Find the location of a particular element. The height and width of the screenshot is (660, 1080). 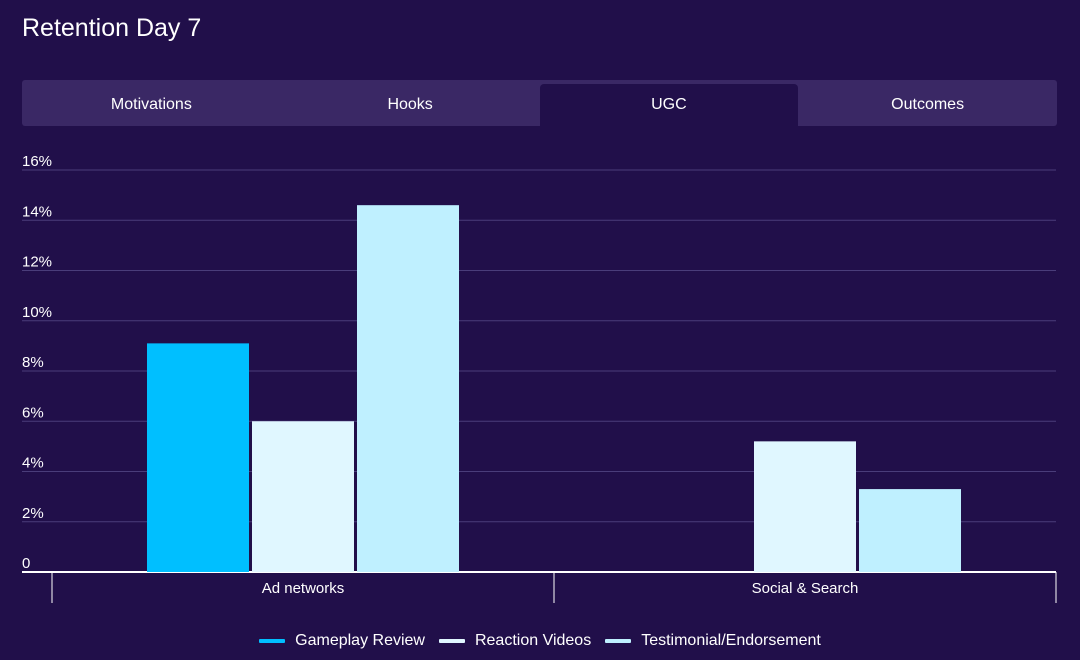

legend-item-gameplay-review: Gameplay Review is located at coordinates (342, 641).